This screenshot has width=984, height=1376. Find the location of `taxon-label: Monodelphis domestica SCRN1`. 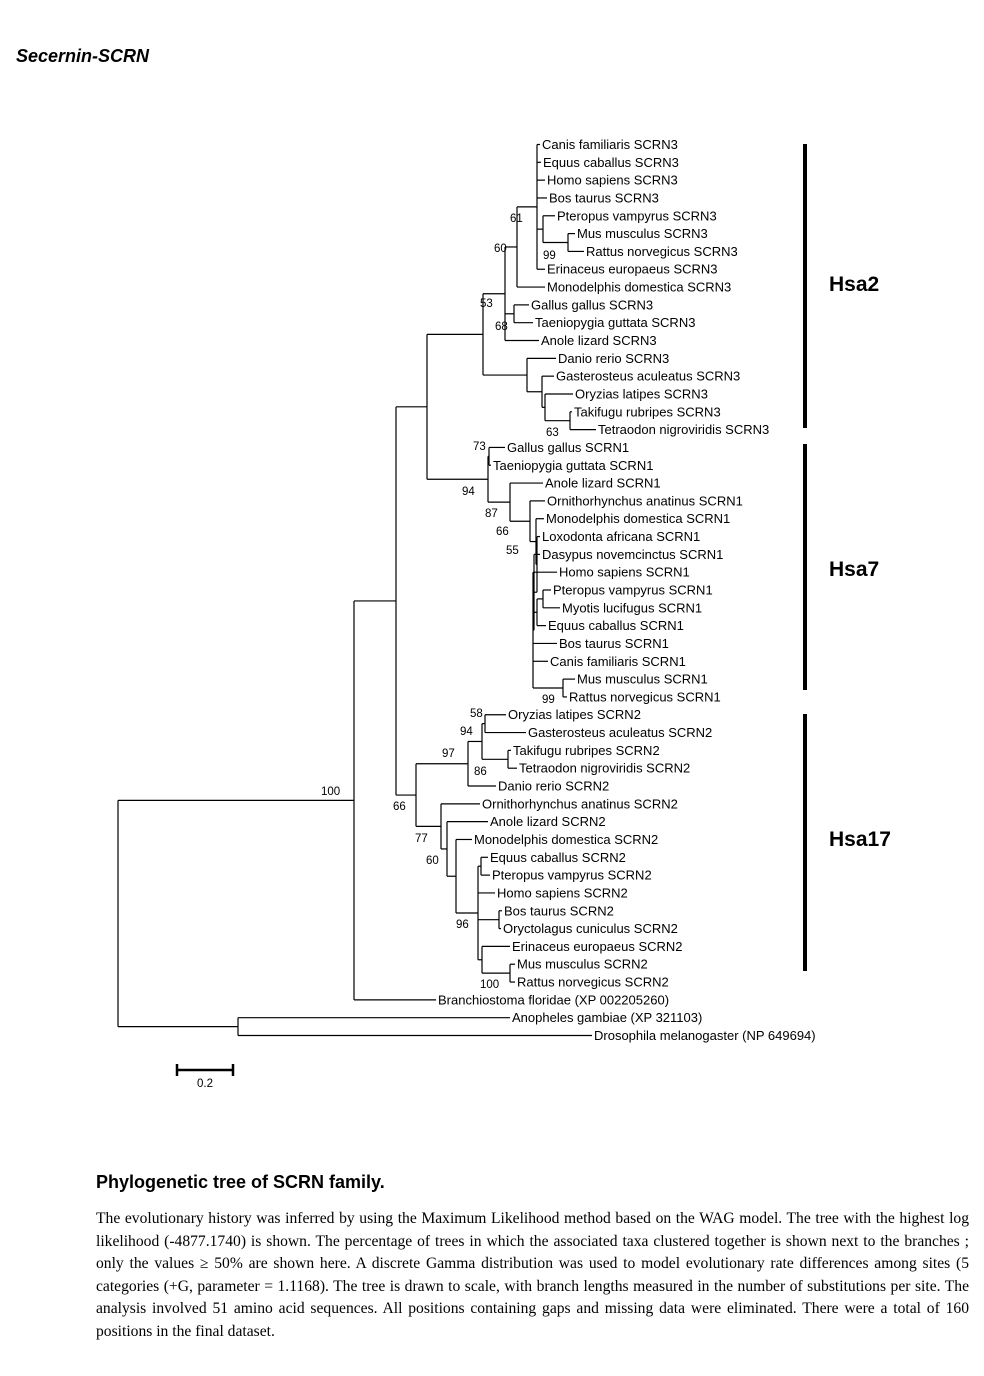

taxon-label: Monodelphis domestica SCRN1 is located at coordinates (638, 518).